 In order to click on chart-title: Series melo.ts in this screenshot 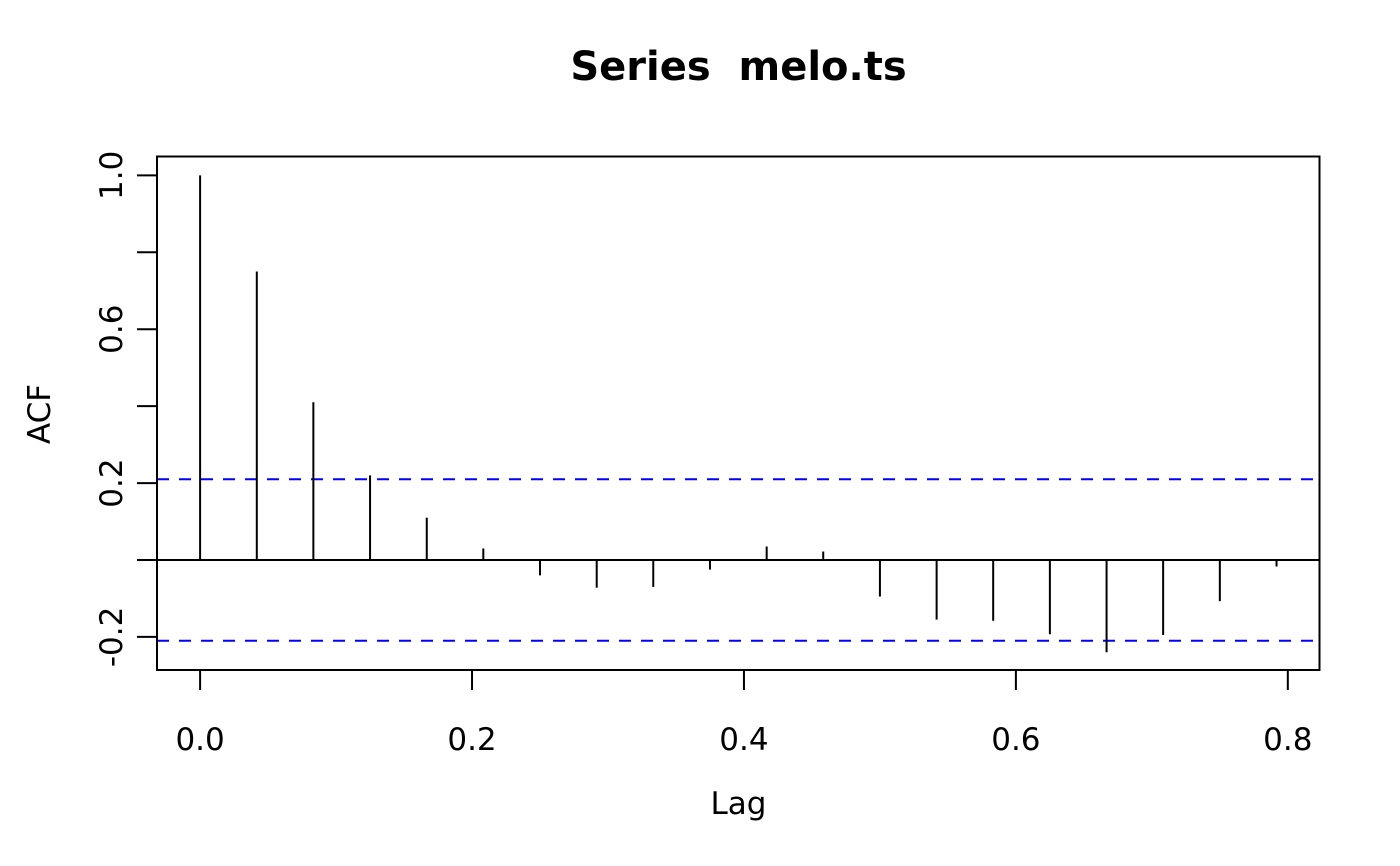, I will do `click(738, 67)`.